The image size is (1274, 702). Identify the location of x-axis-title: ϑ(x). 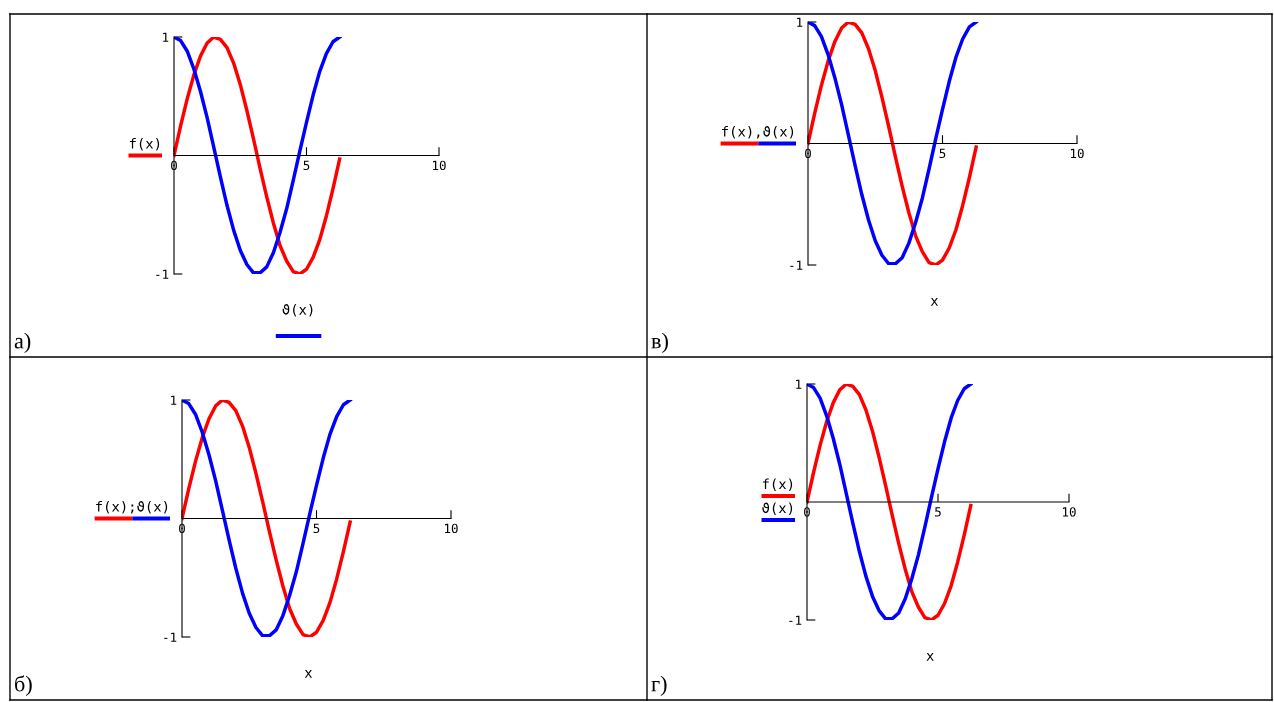
(297, 310).